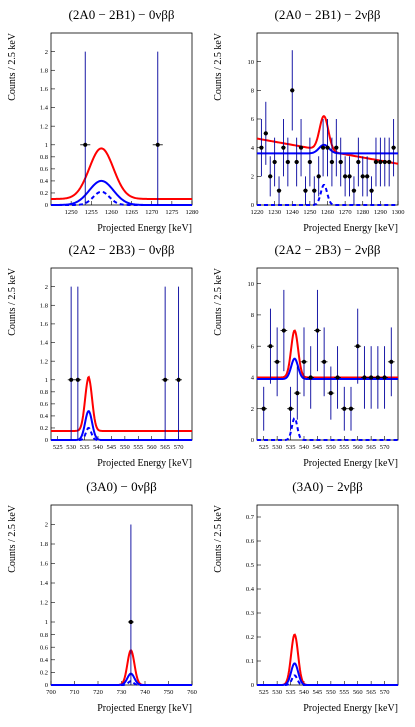 This screenshot has width=415, height=727. What do you see at coordinates (44, 635) in the screenshot?
I see `y-tick-label: 0.8` at bounding box center [44, 635].